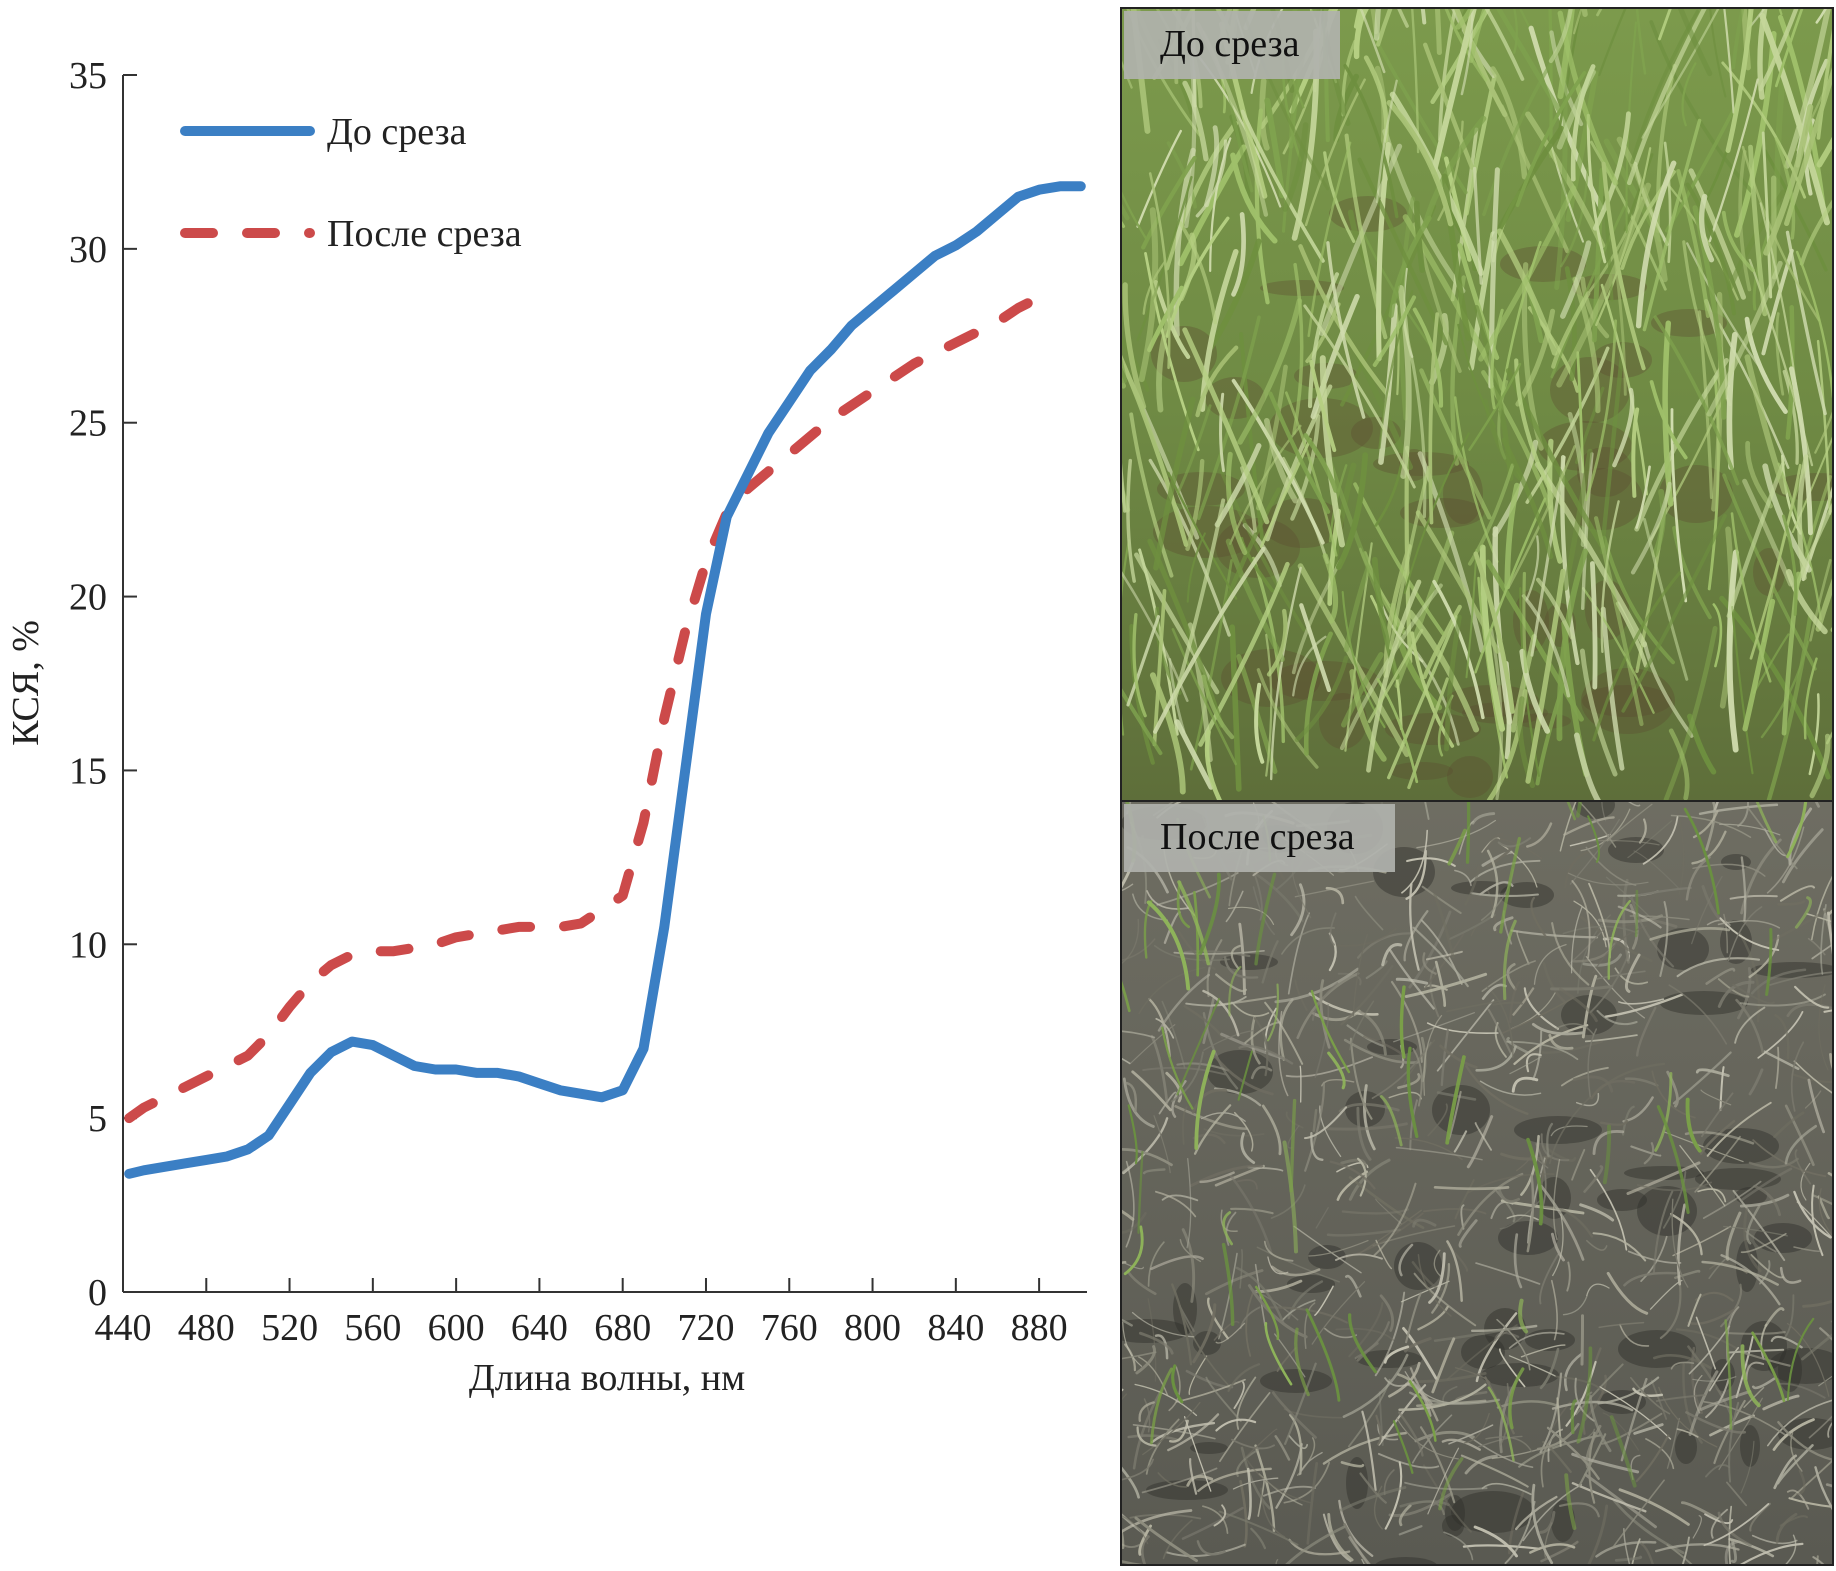 This screenshot has height=1571, width=1836. What do you see at coordinates (206, 1328) in the screenshot?
I see `x-tick-label: 480` at bounding box center [206, 1328].